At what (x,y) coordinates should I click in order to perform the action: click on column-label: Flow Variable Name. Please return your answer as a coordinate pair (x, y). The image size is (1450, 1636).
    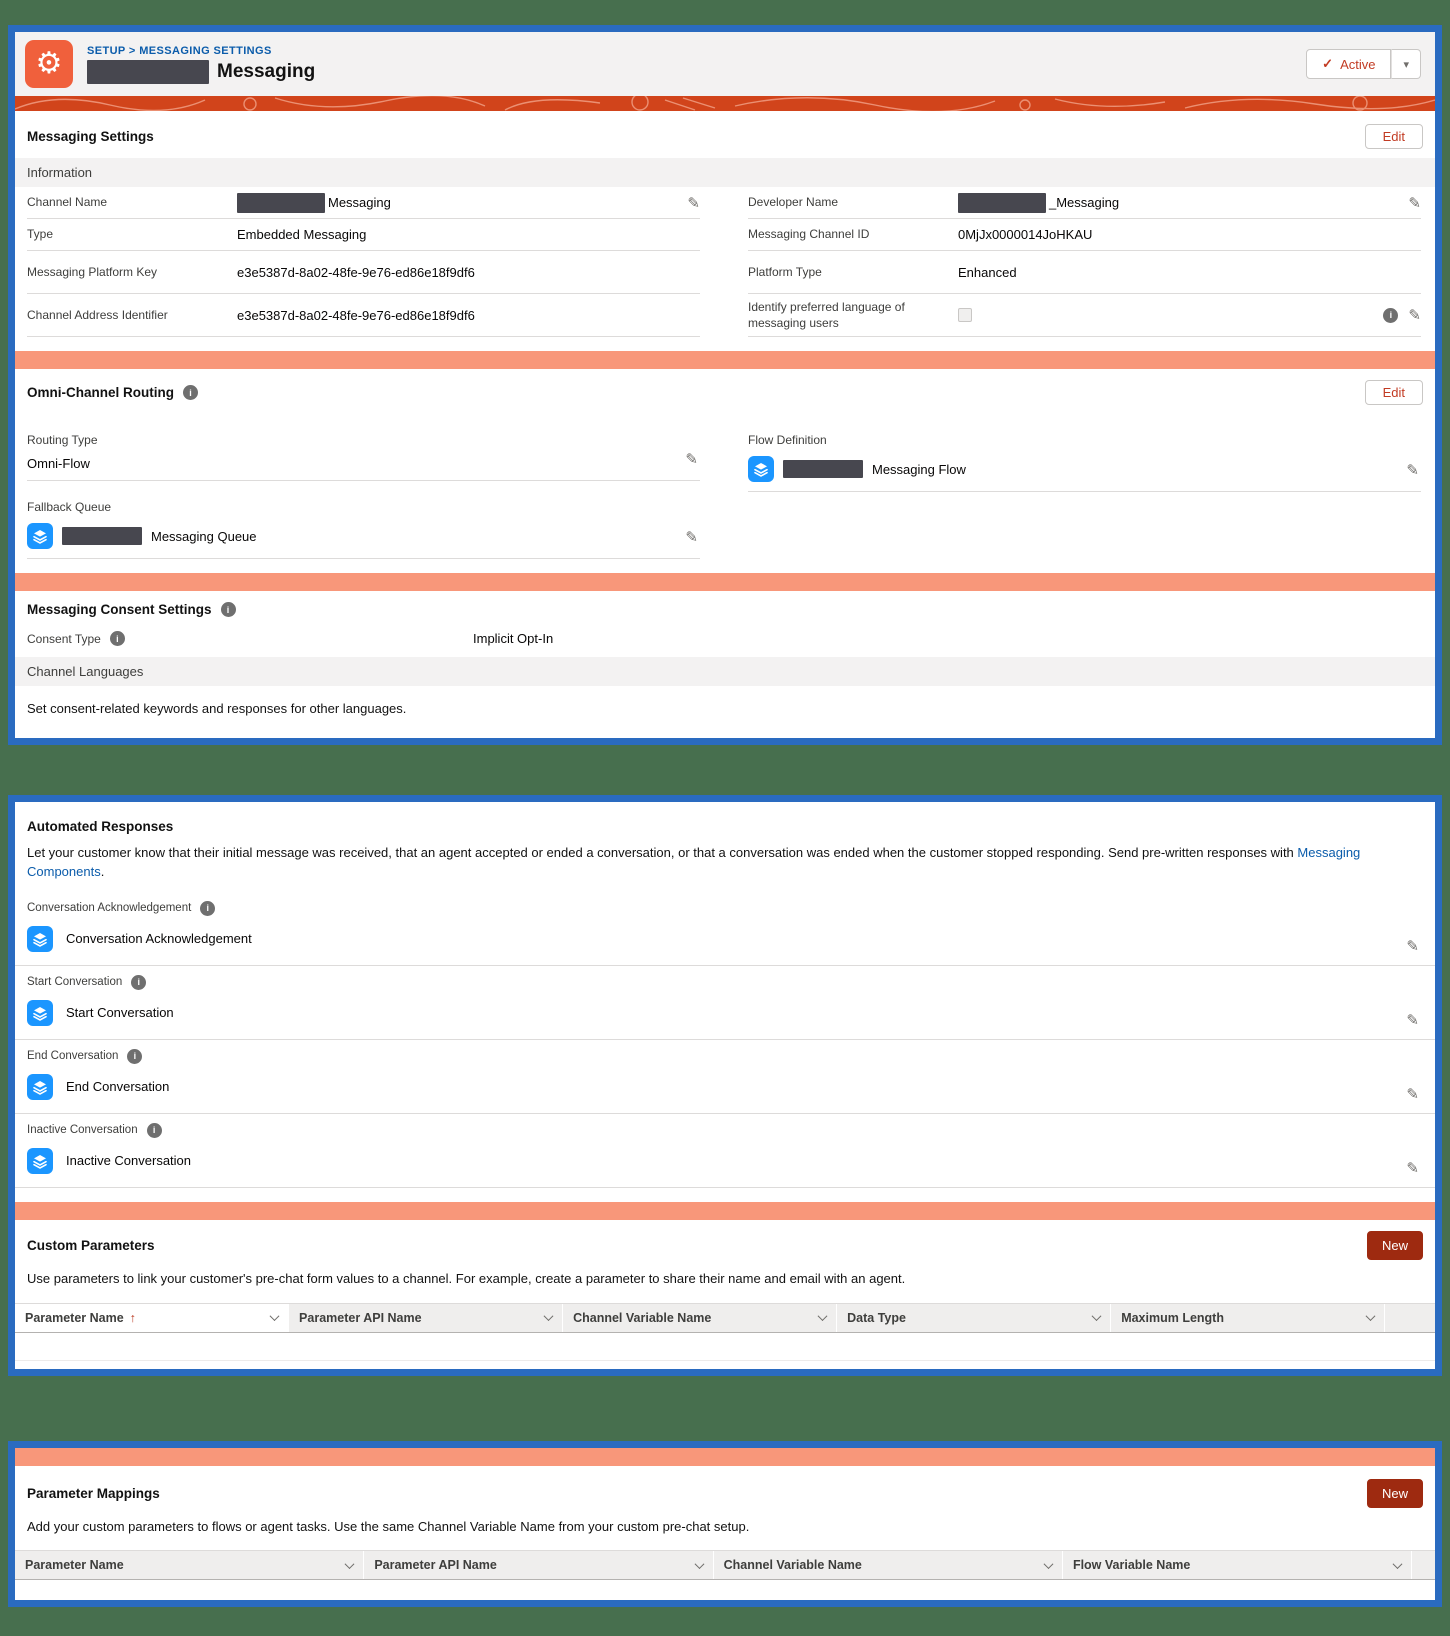
    Looking at the image, I should click on (1131, 1565).